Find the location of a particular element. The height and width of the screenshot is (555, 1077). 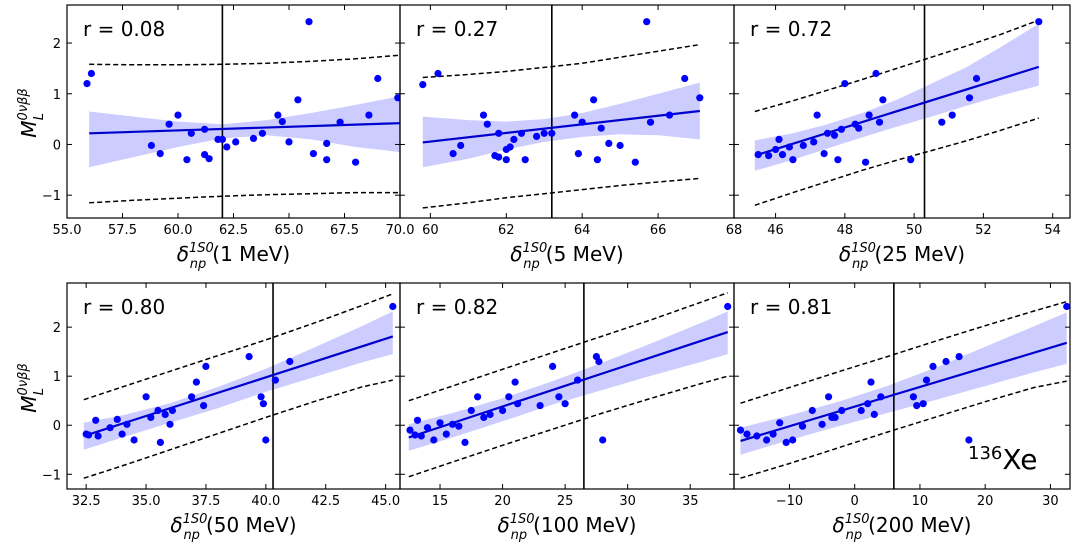

x-tick-label: 60 is located at coordinates (430, 230).